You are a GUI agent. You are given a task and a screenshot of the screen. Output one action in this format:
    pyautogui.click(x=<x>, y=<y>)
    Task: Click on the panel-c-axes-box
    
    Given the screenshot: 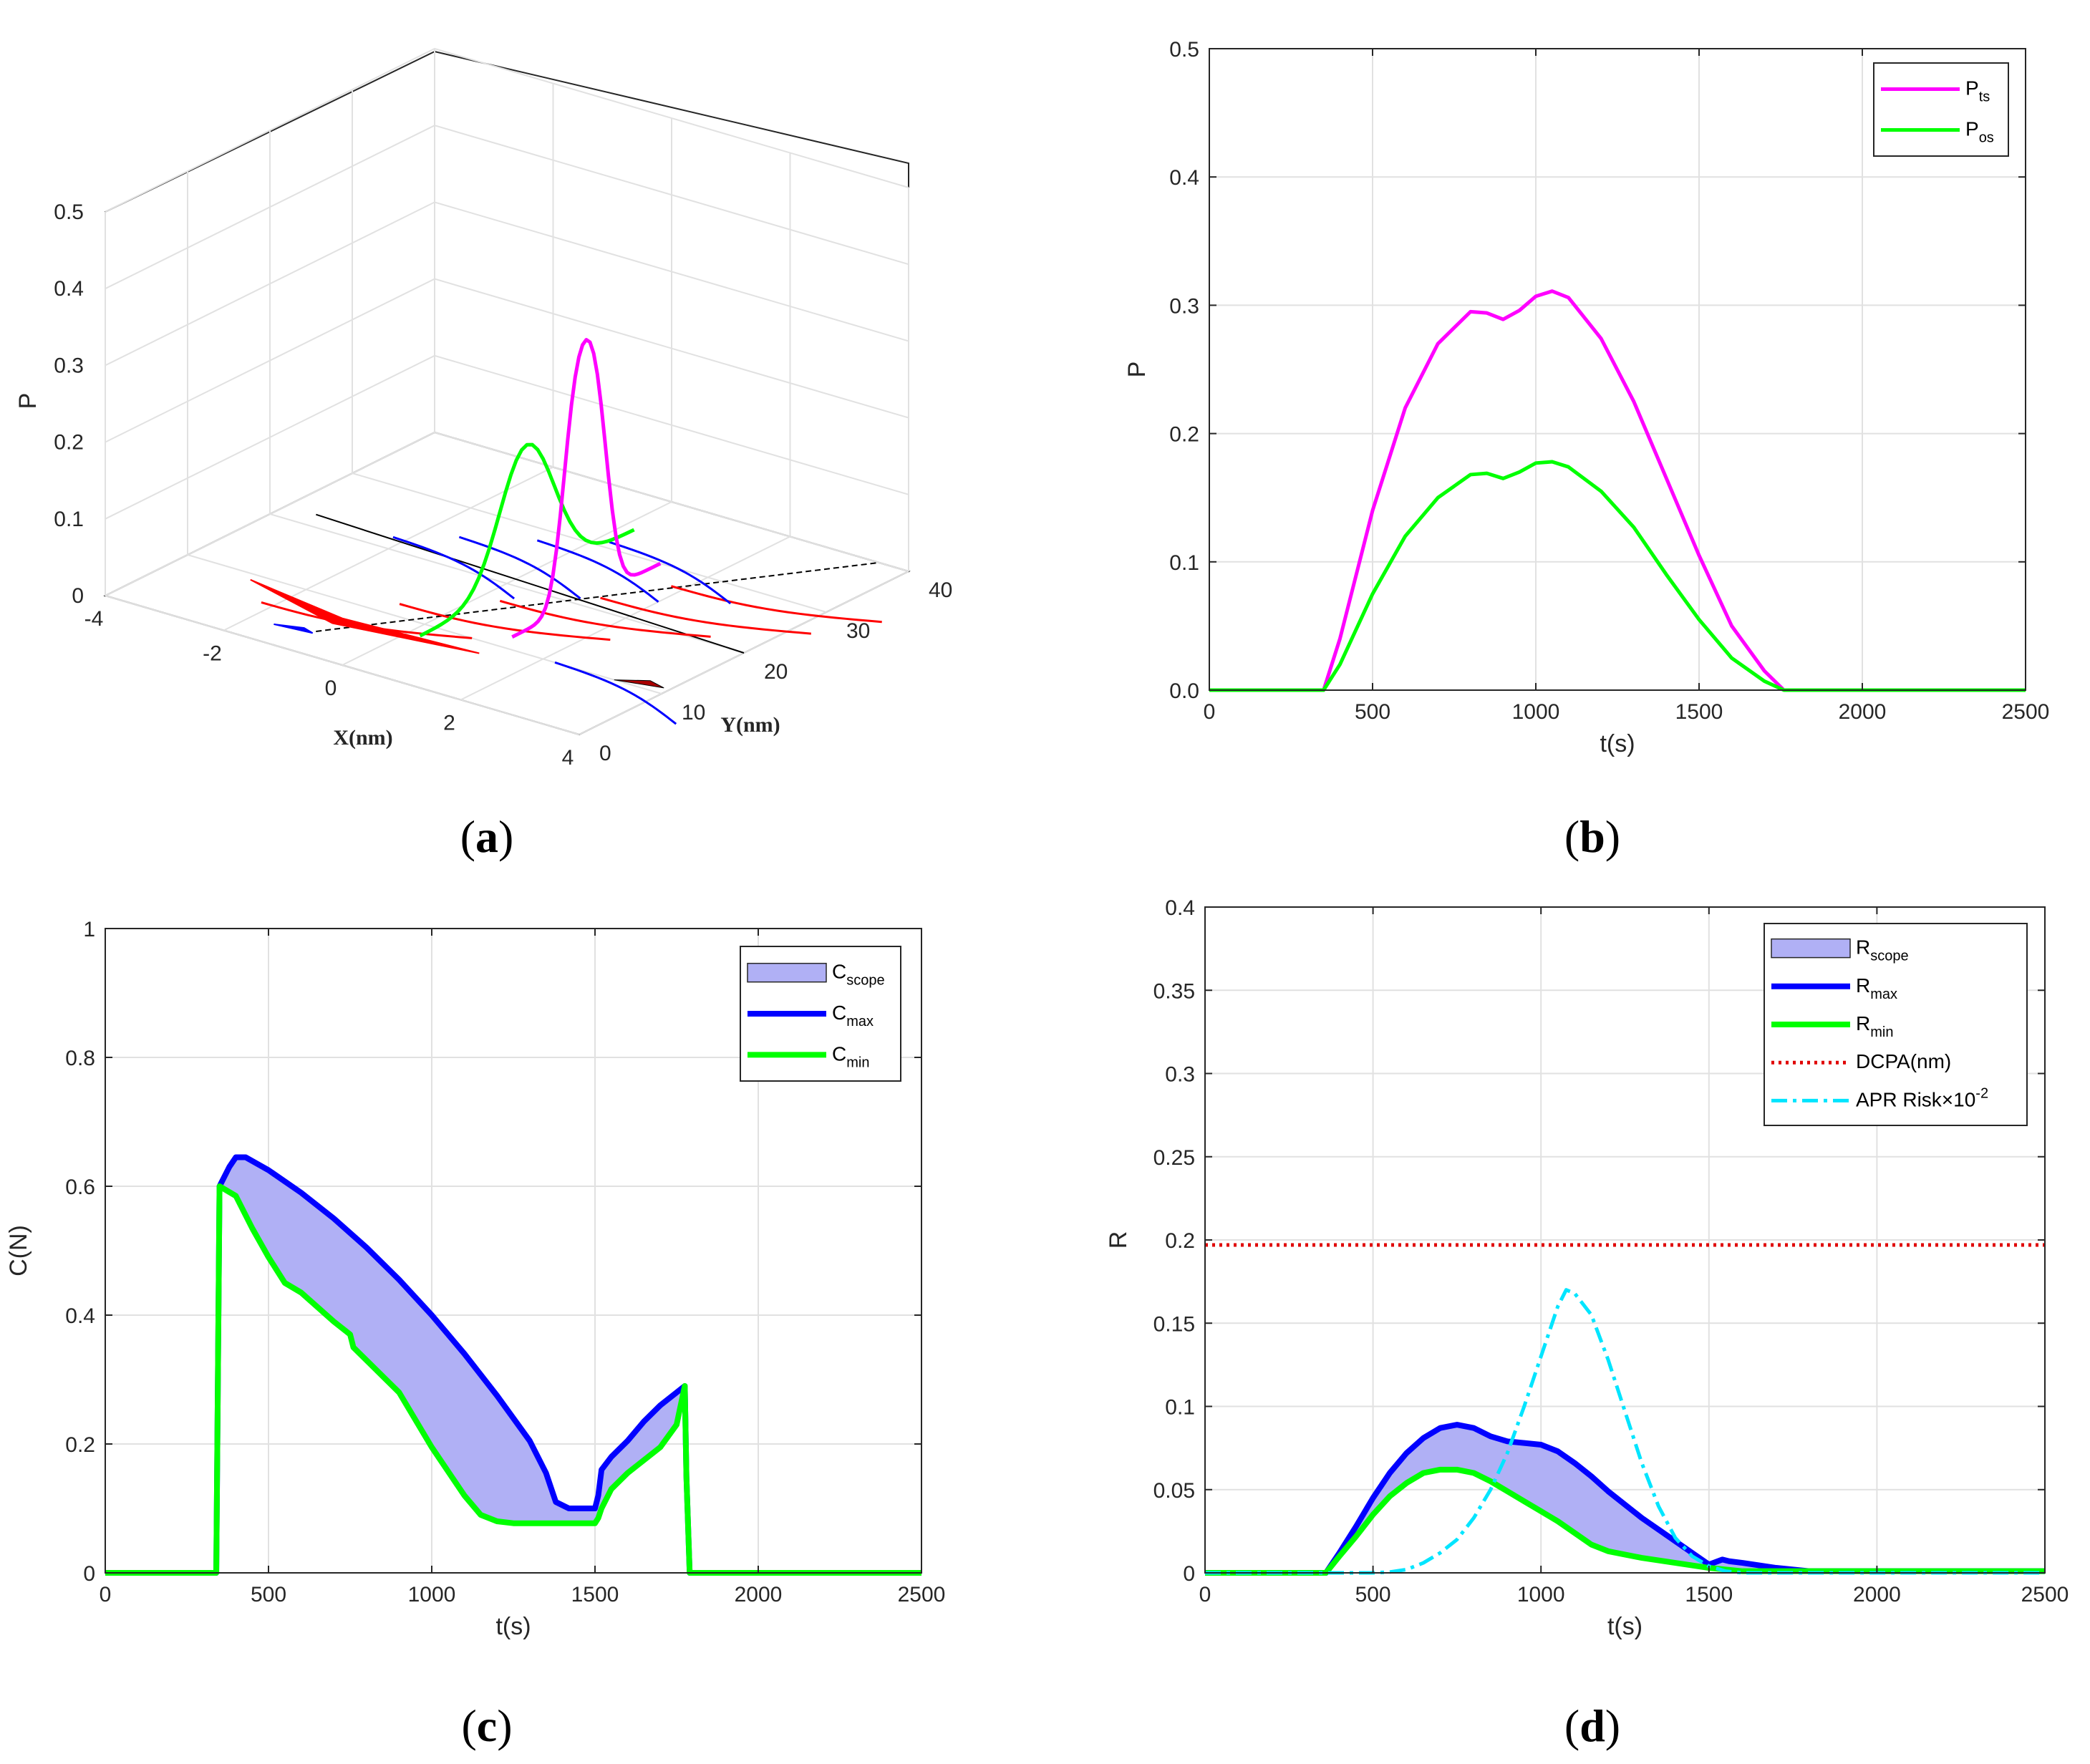 What is the action you would take?
    pyautogui.click(x=513, y=1251)
    